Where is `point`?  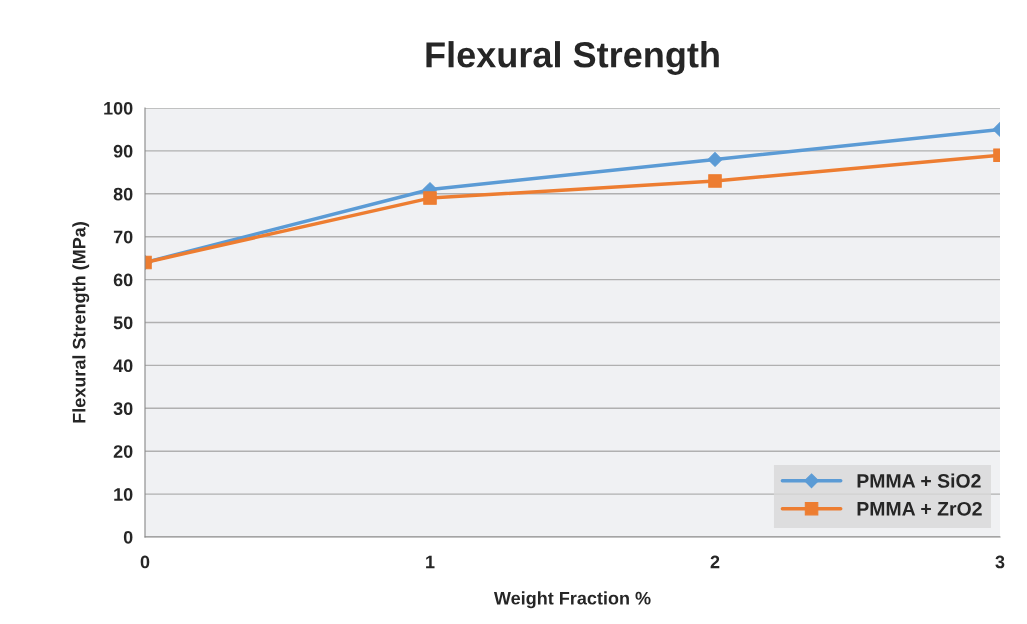 point is located at coordinates (715, 159).